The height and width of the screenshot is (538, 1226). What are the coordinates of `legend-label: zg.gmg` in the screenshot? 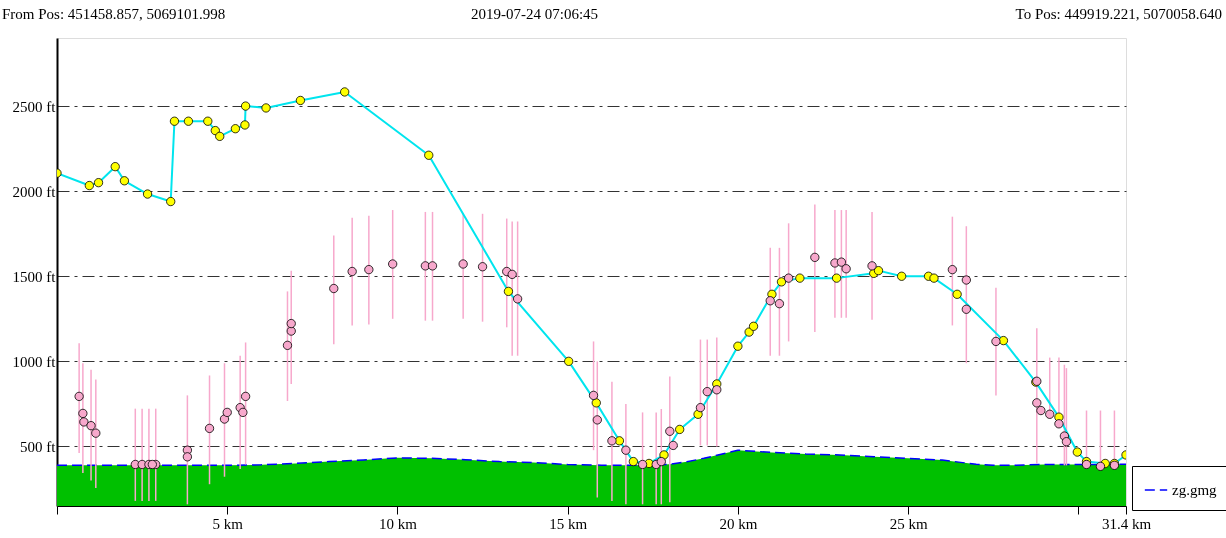 It's located at (1195, 490).